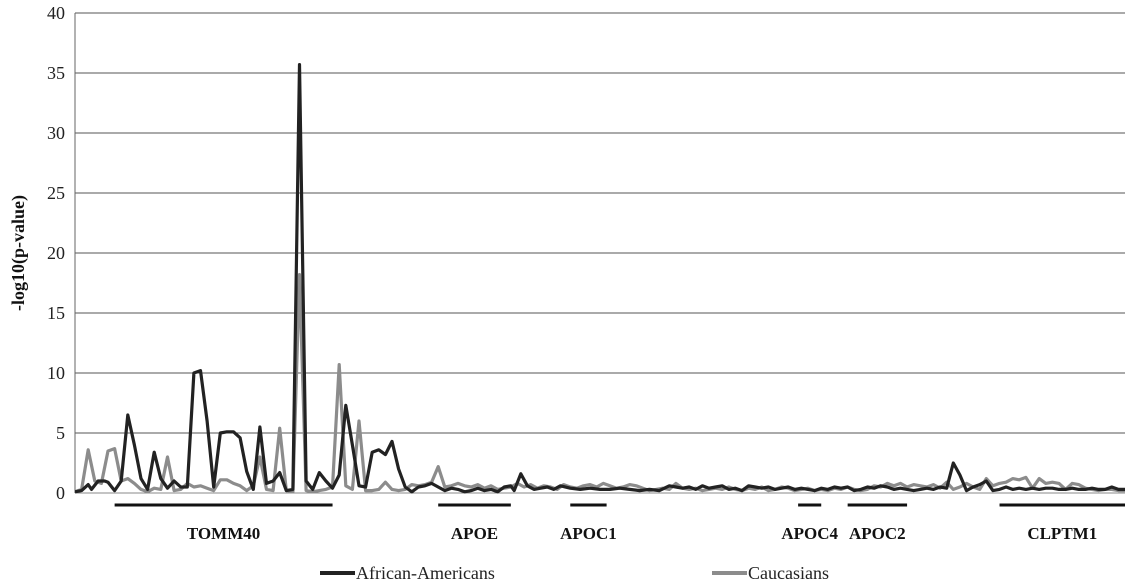 The width and height of the screenshot is (1125, 583). What do you see at coordinates (1062, 533) in the screenshot?
I see `gene-label-clptm1: CLPTM1` at bounding box center [1062, 533].